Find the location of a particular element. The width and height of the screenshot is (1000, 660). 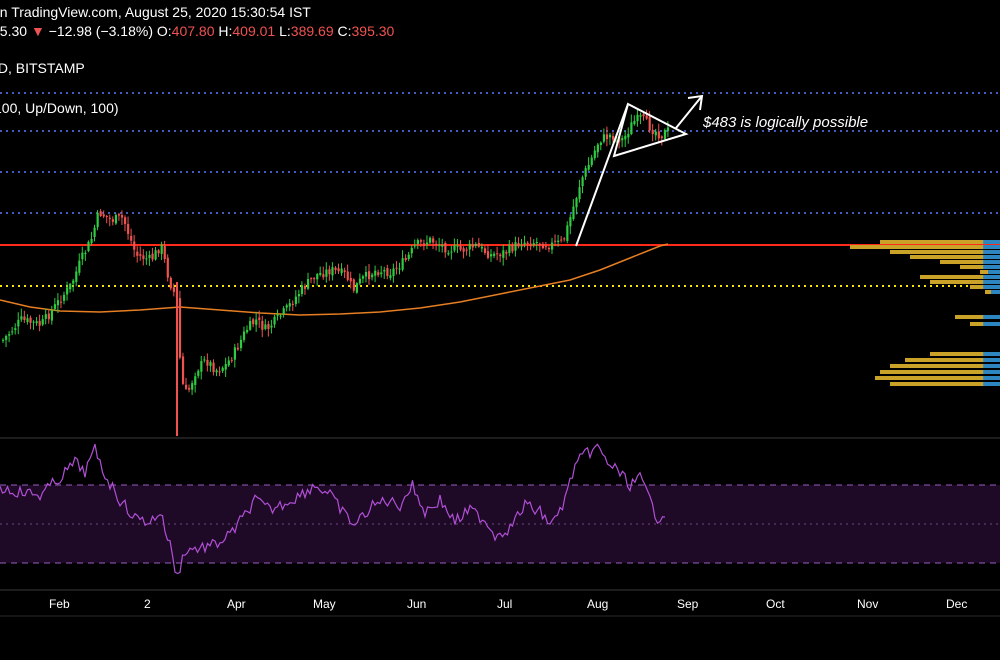

drawing-tools is located at coordinates (639, 170).